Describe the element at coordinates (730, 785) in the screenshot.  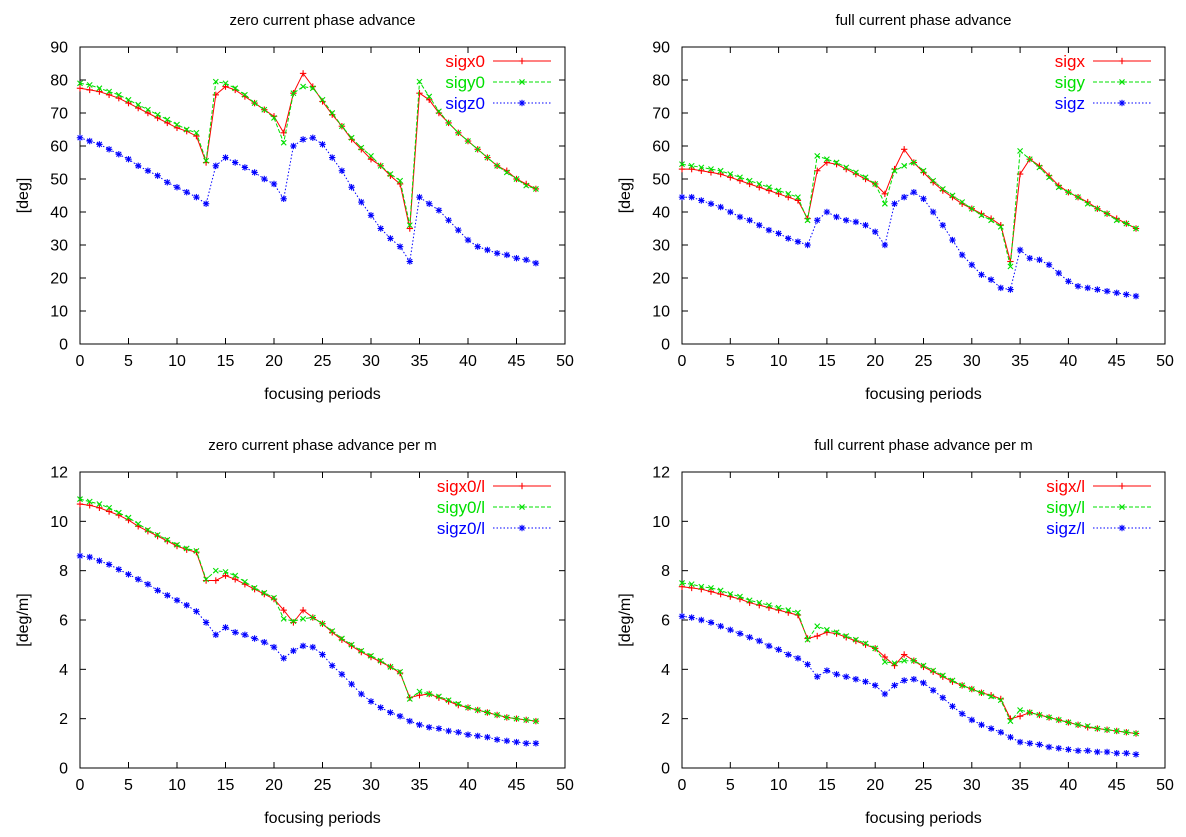
I see `x-tick-label: 5` at that location.